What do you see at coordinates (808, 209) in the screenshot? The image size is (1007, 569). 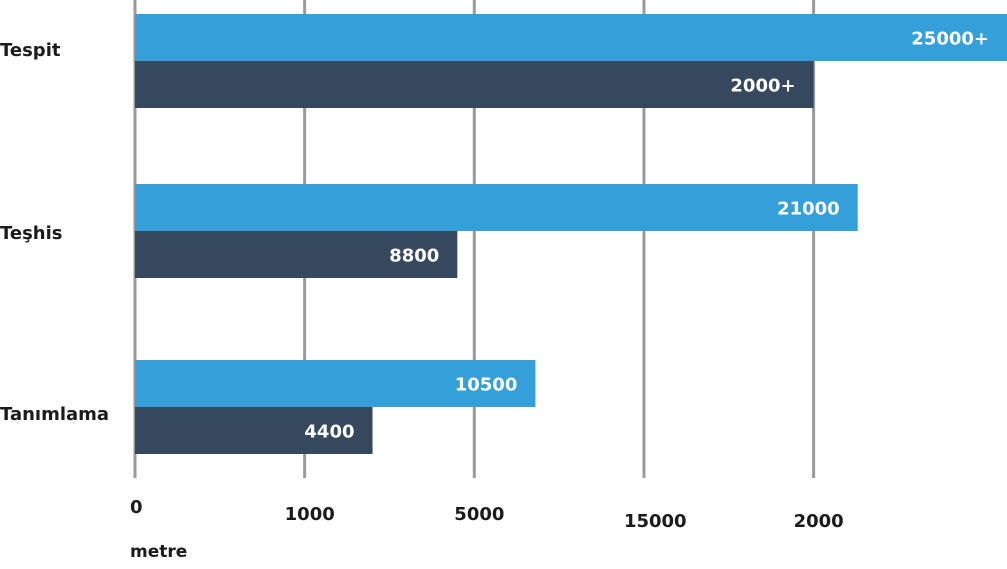 I see `data-label-1-0: 21000` at bounding box center [808, 209].